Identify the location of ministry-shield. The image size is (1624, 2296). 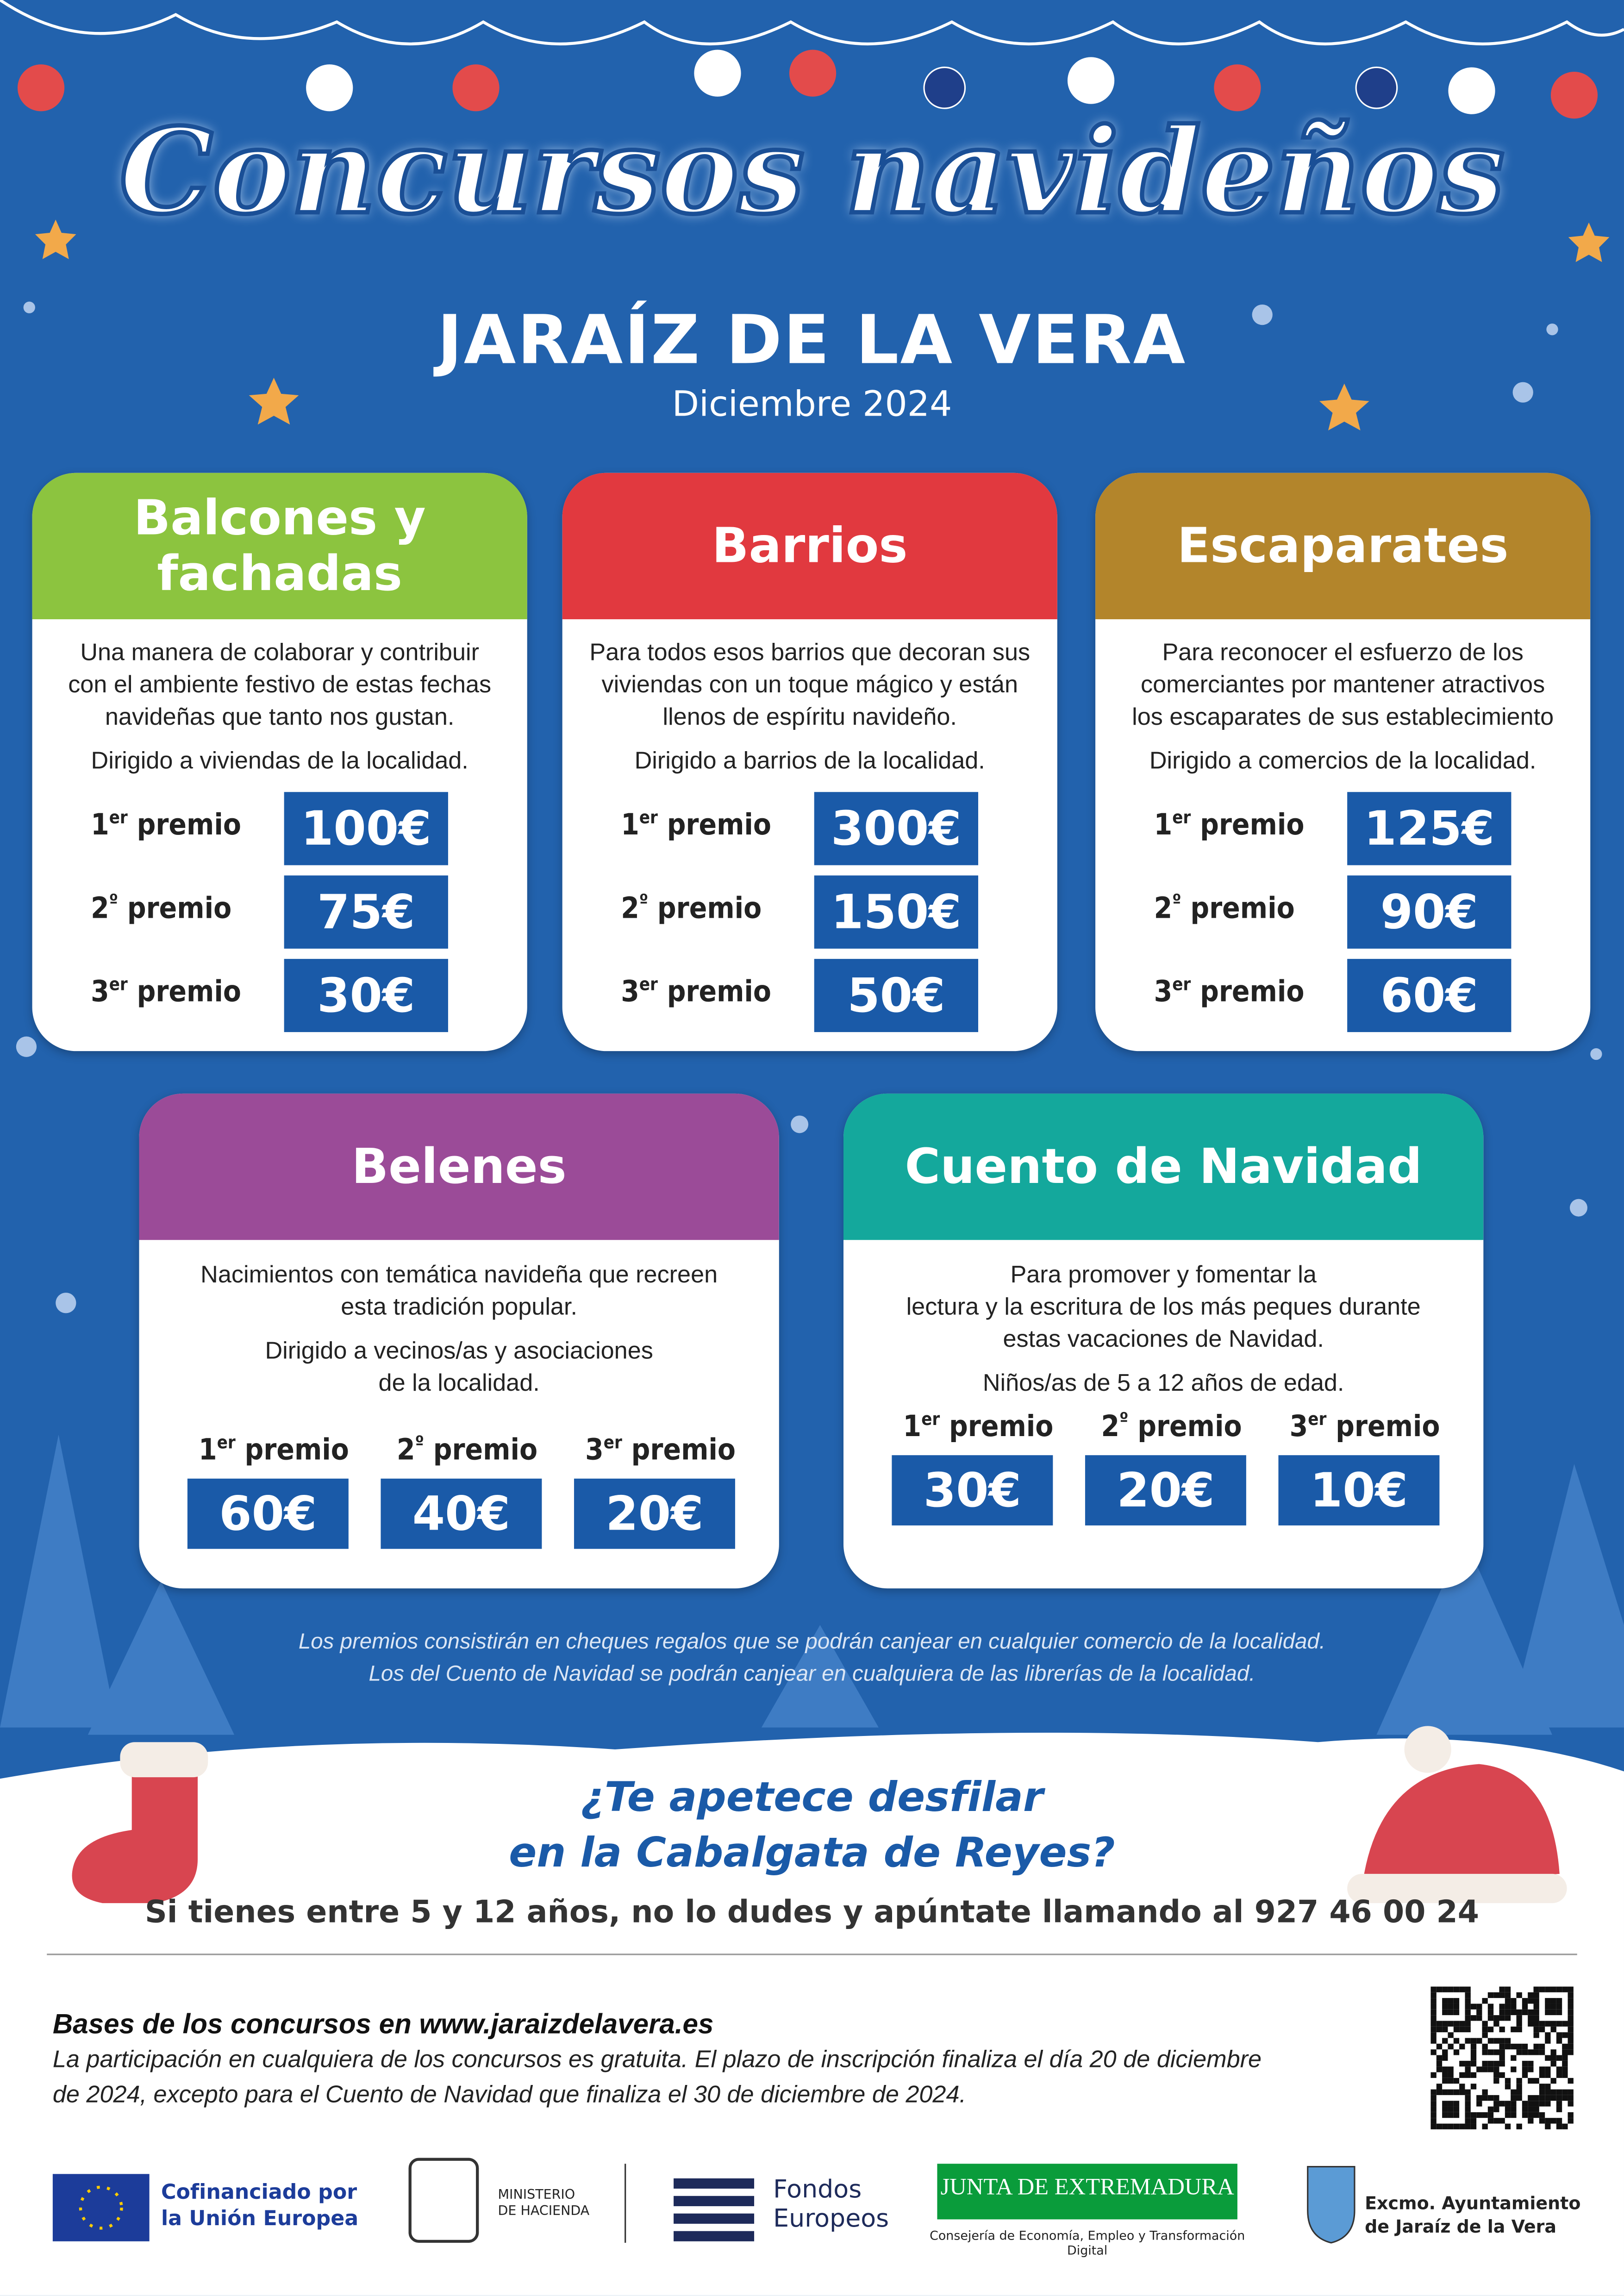
(517, 2200).